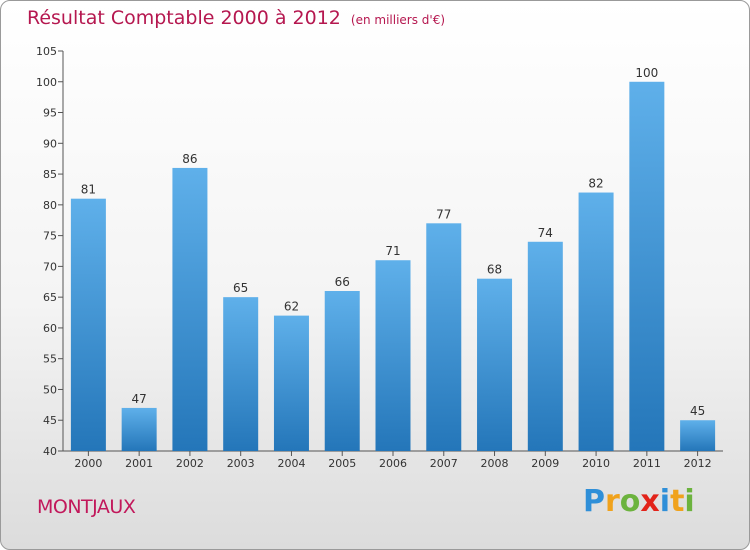 The image size is (750, 550). I want to click on bar-value-label: 66, so click(342, 282).